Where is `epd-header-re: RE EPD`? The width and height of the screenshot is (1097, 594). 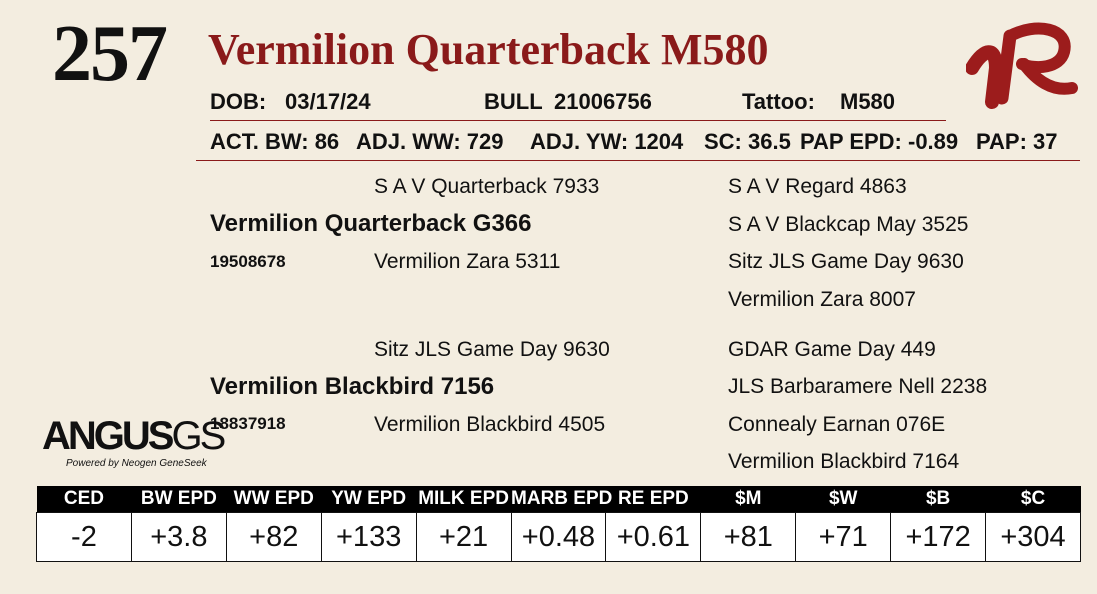 epd-header-re: RE EPD is located at coordinates (653, 499).